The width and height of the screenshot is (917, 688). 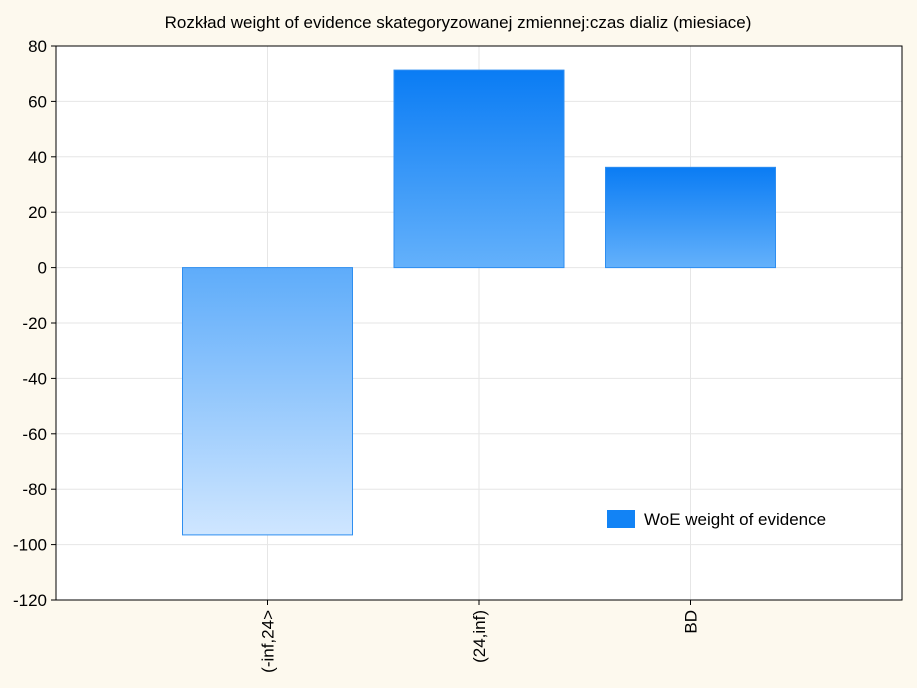 I want to click on y-tick-label: 0, so click(x=42, y=268).